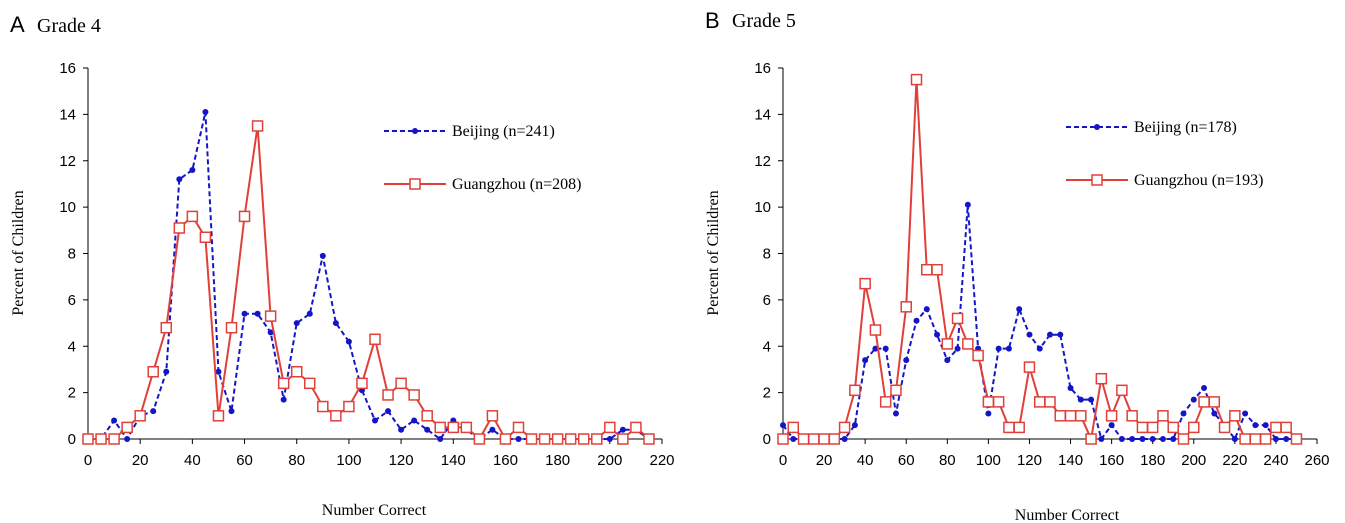 This screenshot has width=1345, height=523. What do you see at coordinates (783, 460) in the screenshot?
I see `x-tick-label: 0` at bounding box center [783, 460].